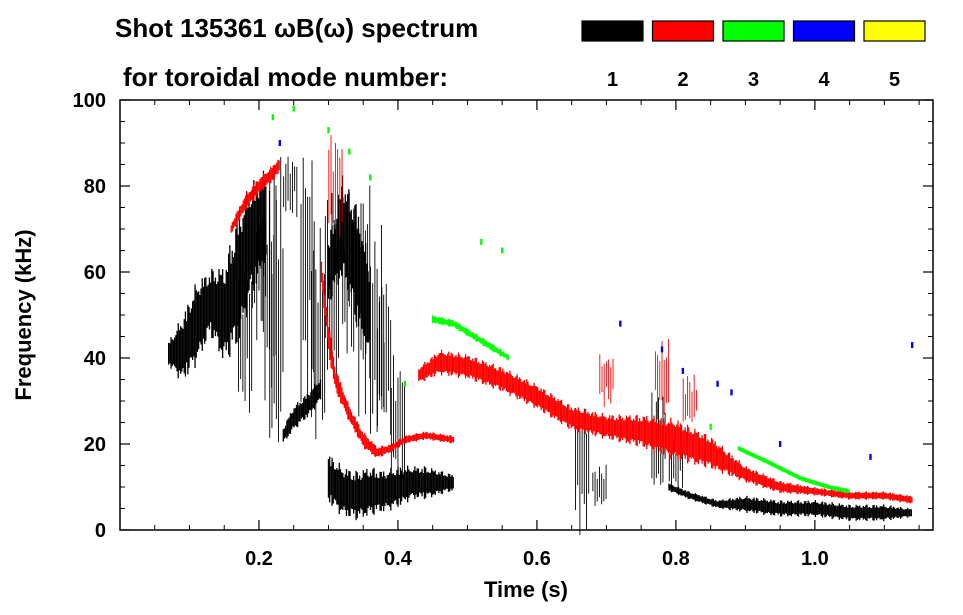 The height and width of the screenshot is (615, 963). I want to click on y-tick-label: 0, so click(100, 531).